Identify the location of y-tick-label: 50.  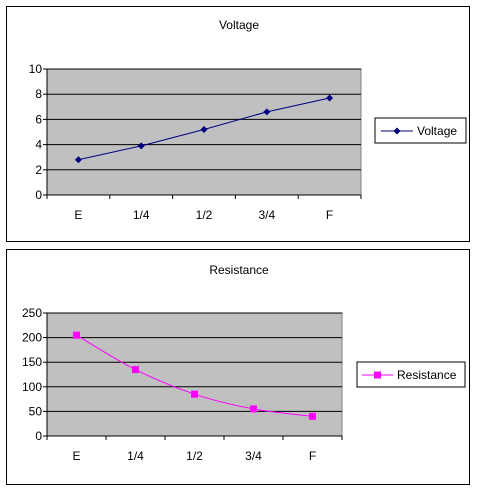
(36, 411).